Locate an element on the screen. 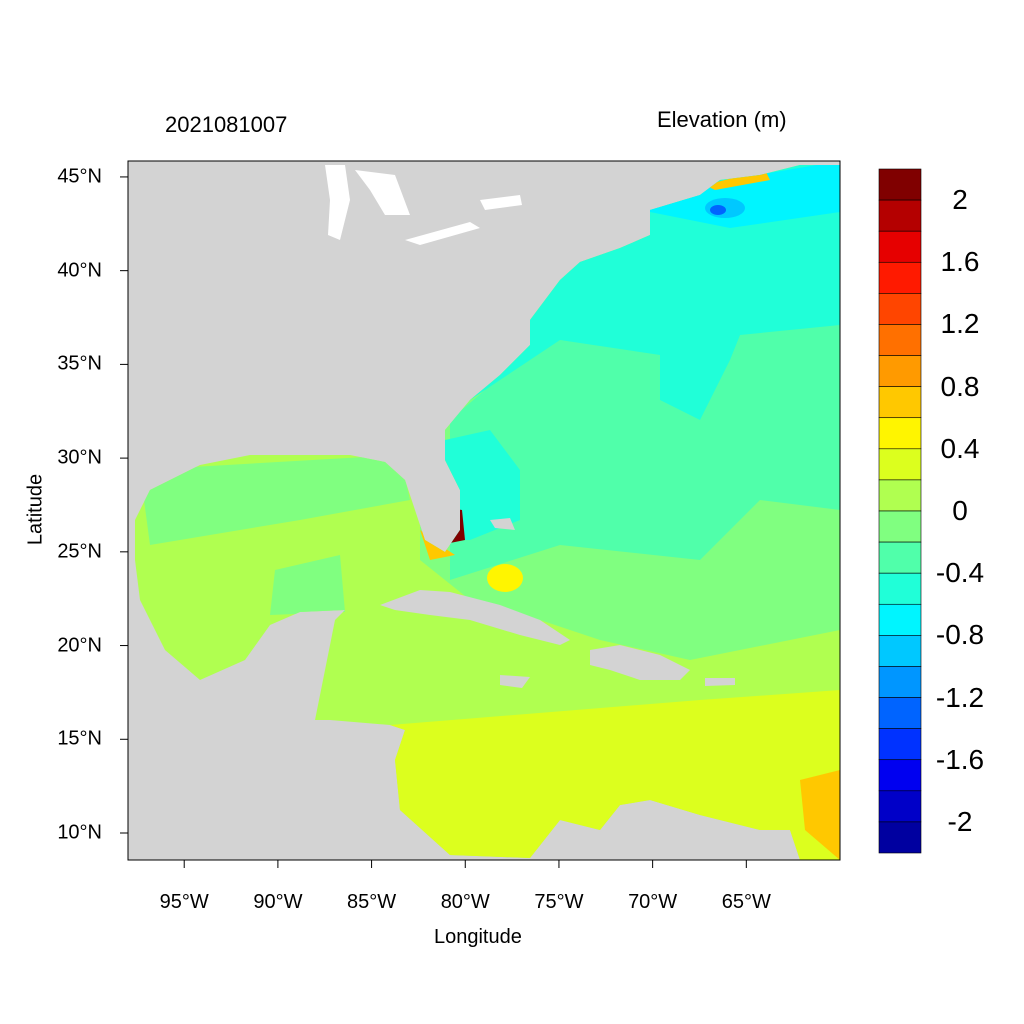 The image size is (1024, 1024). y-tick-label: 40°N is located at coordinates (79, 270).